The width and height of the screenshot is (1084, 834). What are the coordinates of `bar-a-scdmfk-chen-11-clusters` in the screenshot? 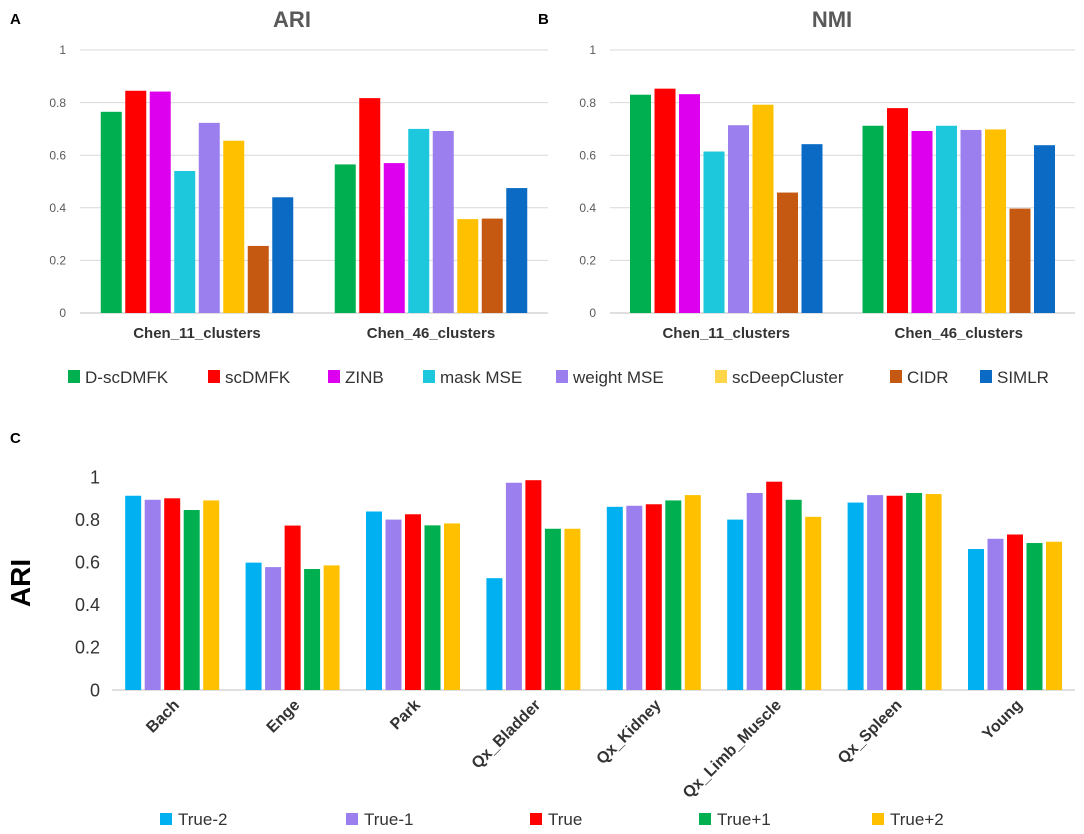 It's located at (136, 201).